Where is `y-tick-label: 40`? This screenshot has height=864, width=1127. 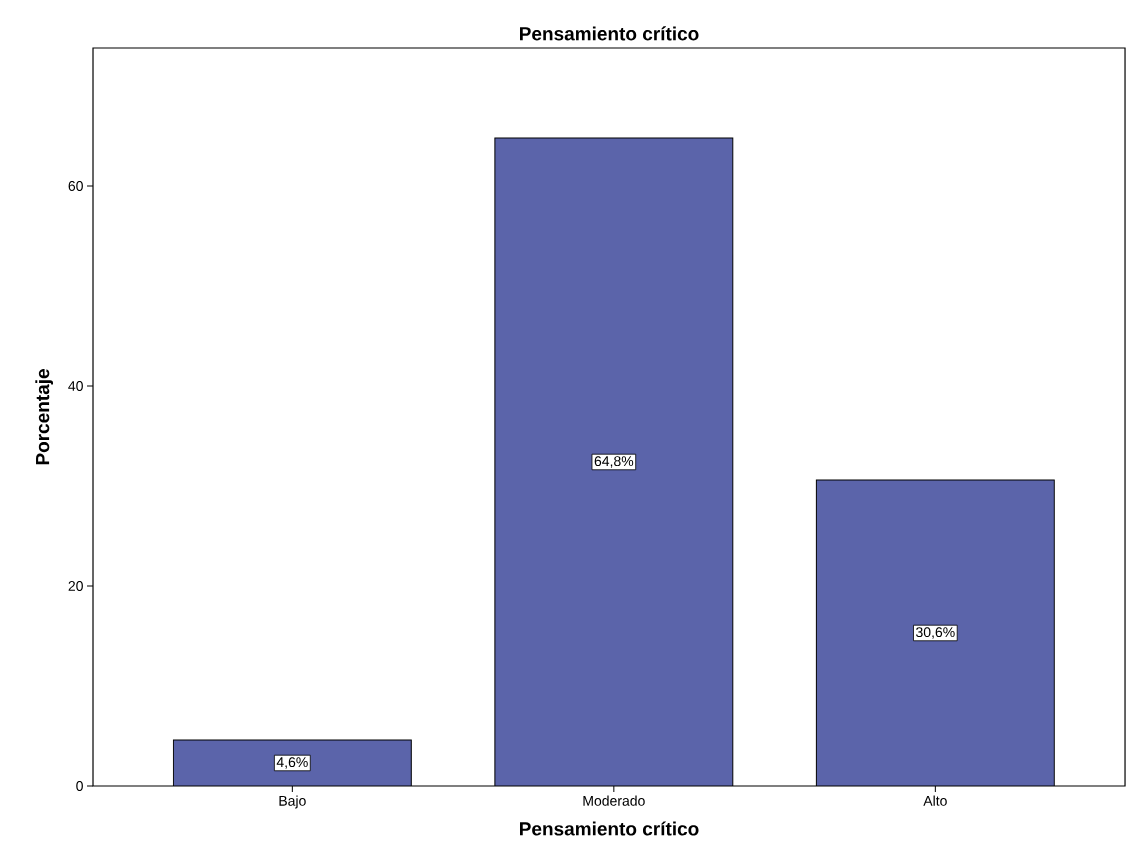
y-tick-label: 40 is located at coordinates (75, 386).